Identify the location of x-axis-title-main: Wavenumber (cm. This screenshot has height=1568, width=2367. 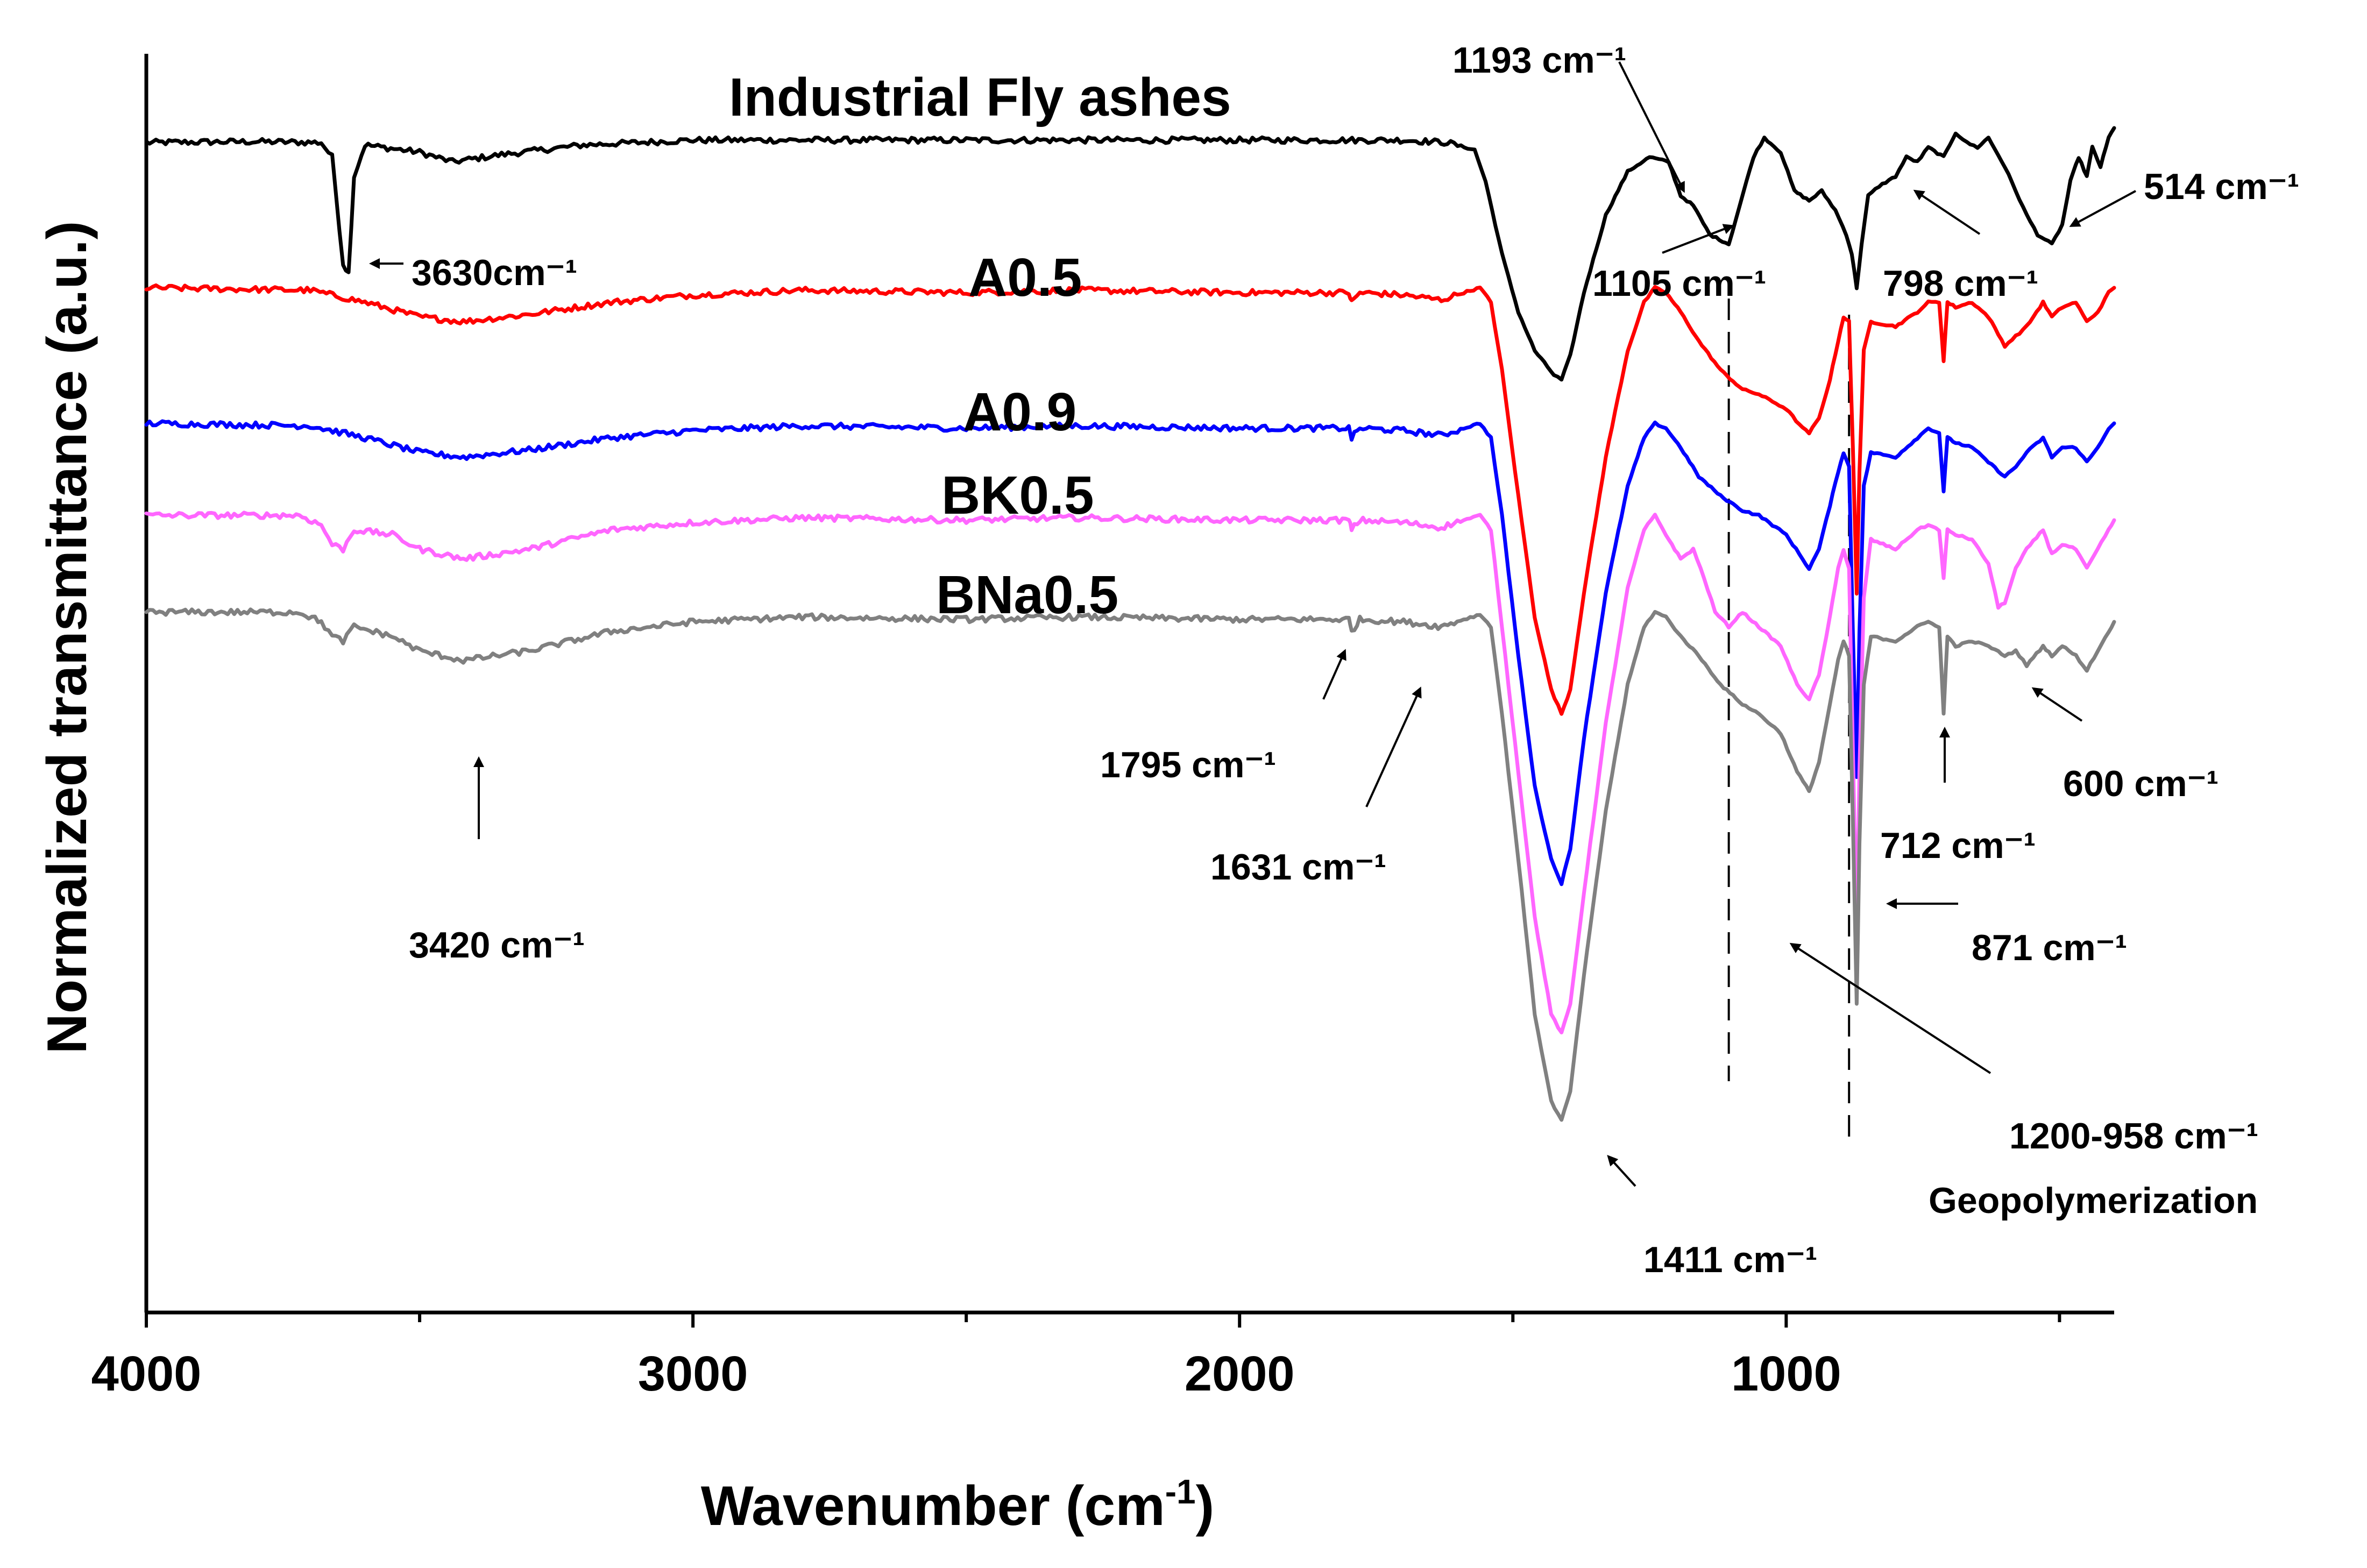
(933, 1506).